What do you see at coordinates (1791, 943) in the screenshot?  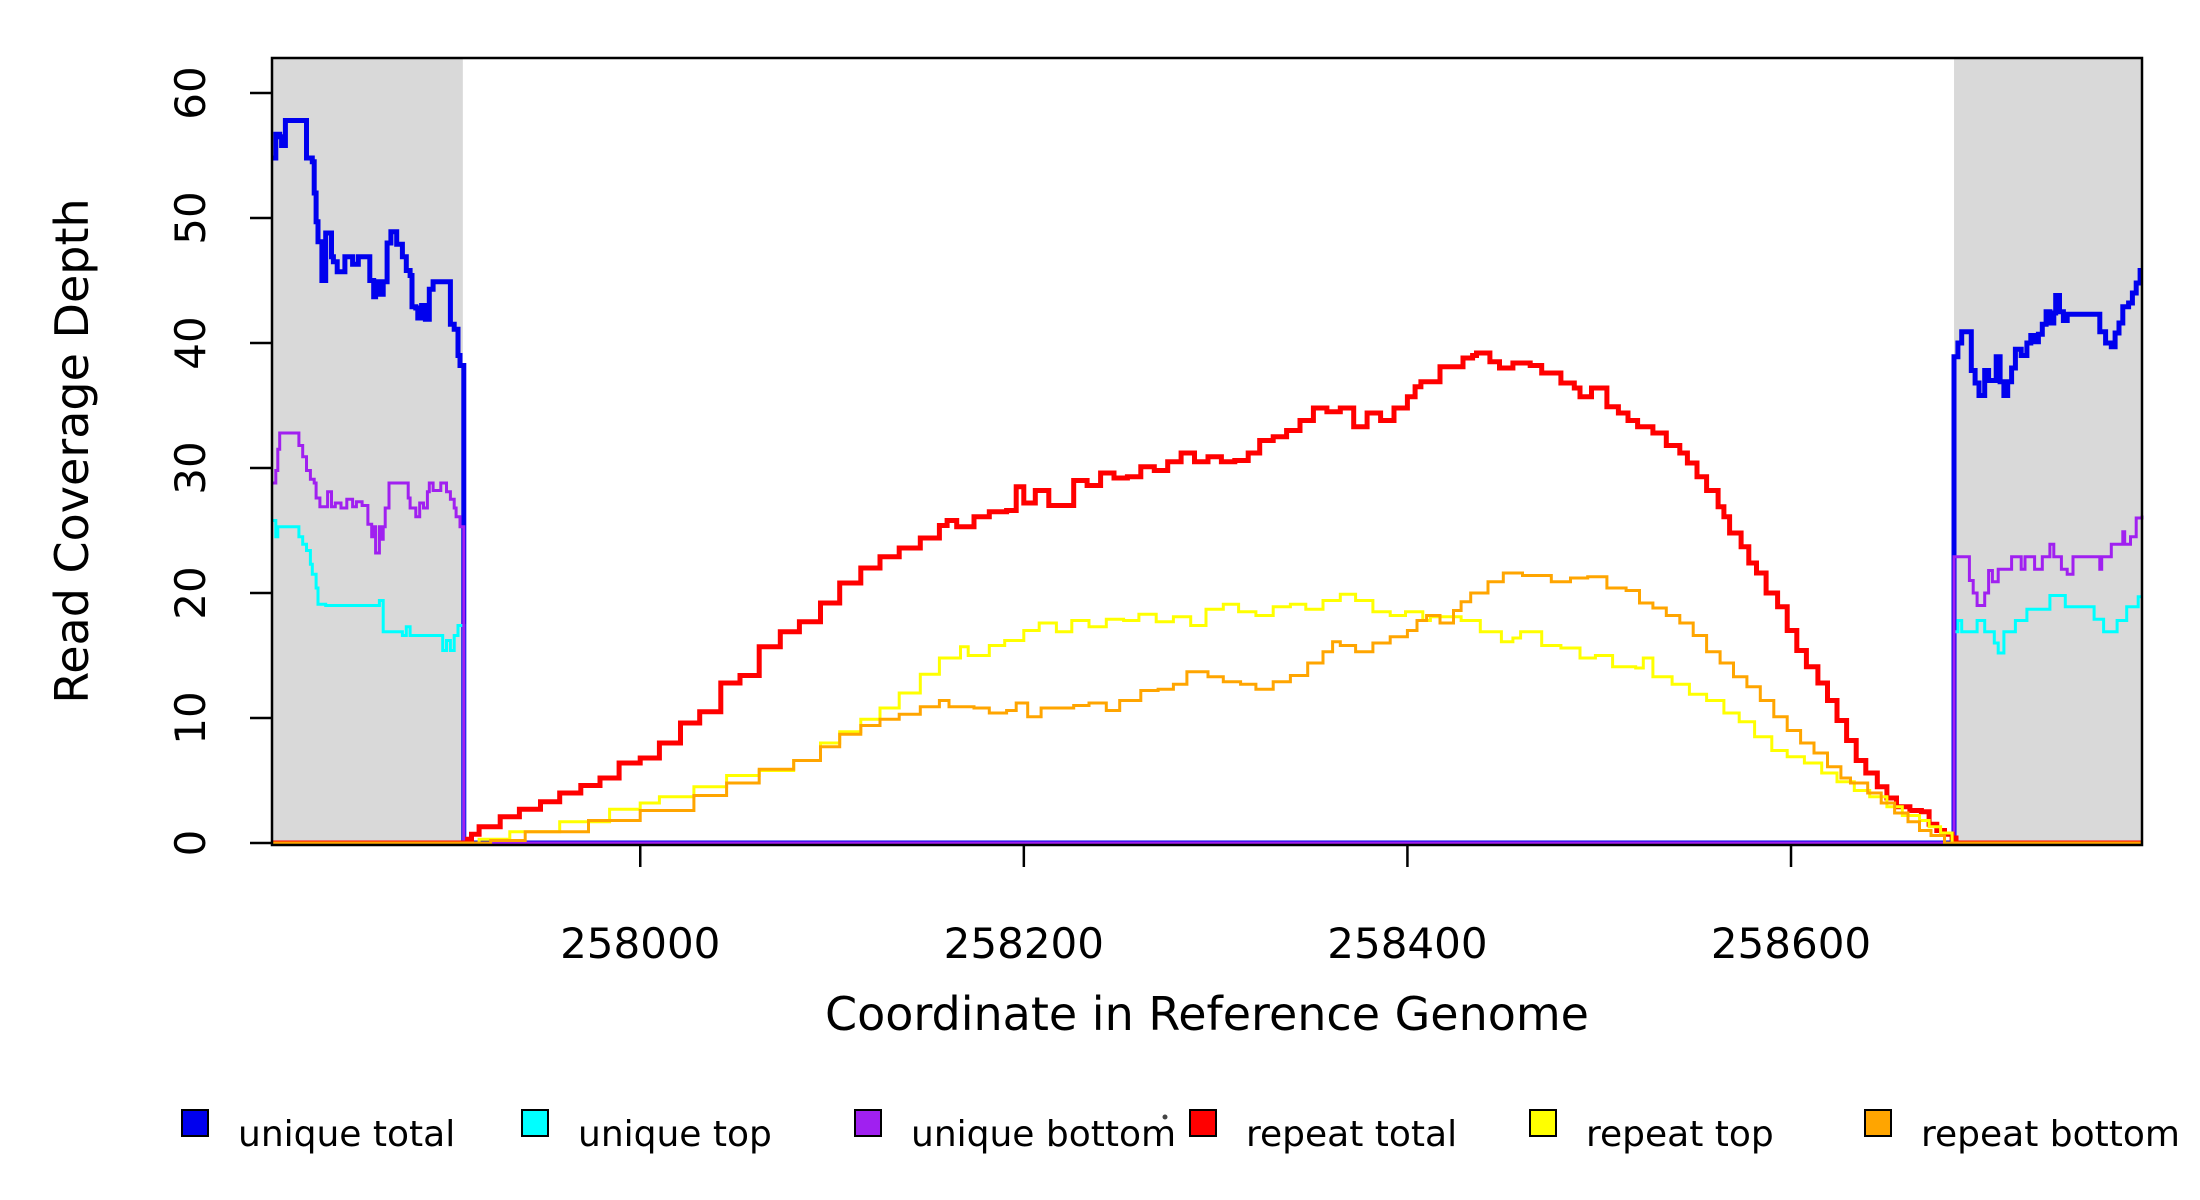 I see `x-tick-label: 258600` at bounding box center [1791, 943].